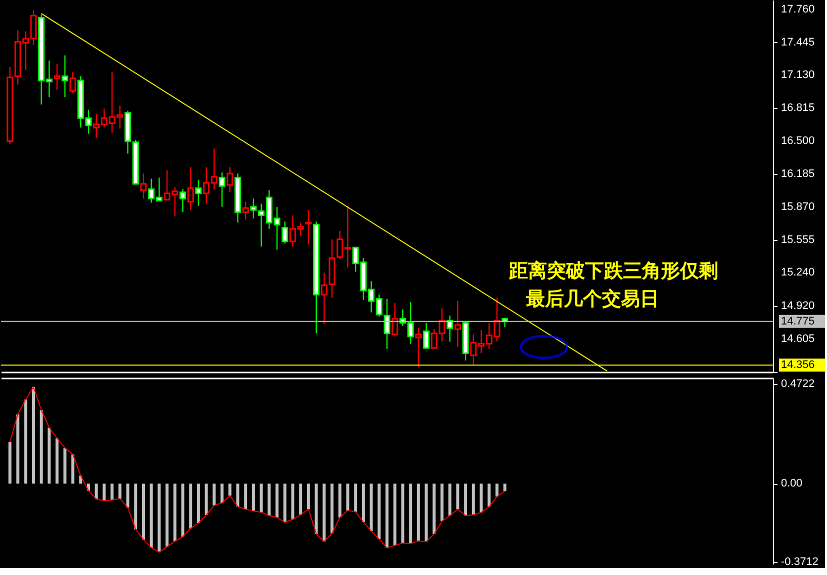 The width and height of the screenshot is (827, 575). Describe the element at coordinates (798, 174) in the screenshot. I see `y-tick-label: 16.185` at that location.